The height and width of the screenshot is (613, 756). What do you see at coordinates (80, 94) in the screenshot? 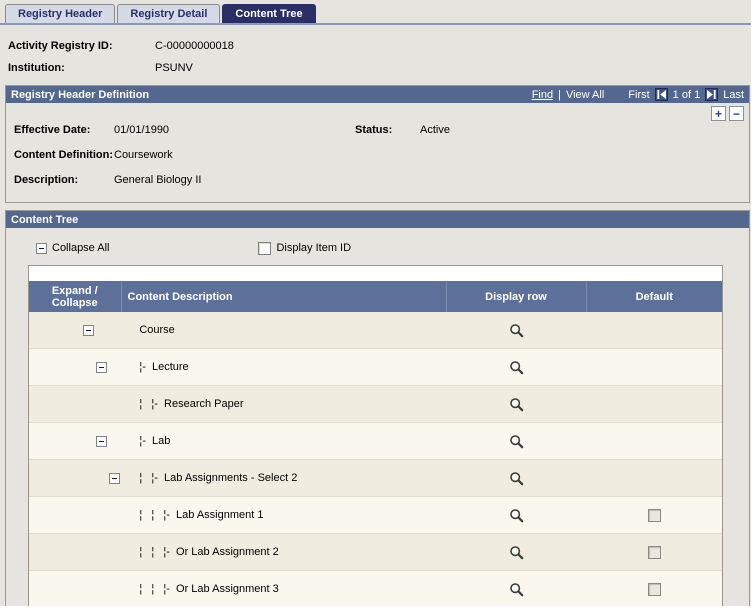
I see `group-title: Registry Header Definition` at bounding box center [80, 94].